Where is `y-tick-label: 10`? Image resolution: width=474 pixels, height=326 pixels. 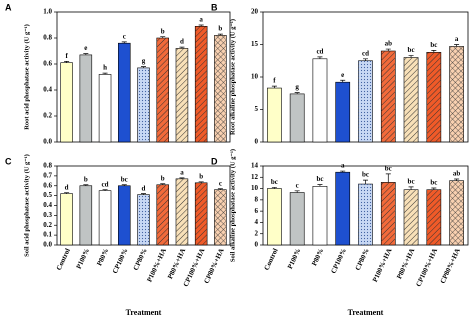 y-tick-label: 10 is located at coordinates (255, 77).